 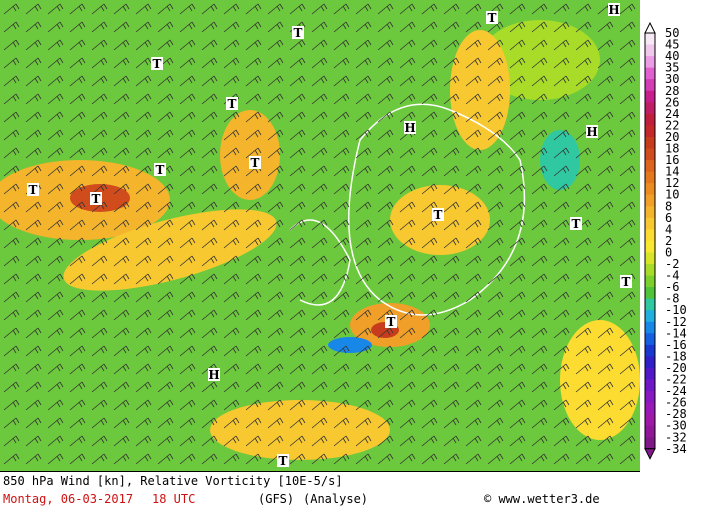 What do you see at coordinates (676, 437) in the screenshot?
I see `colorbar-label: -32` at bounding box center [676, 437].